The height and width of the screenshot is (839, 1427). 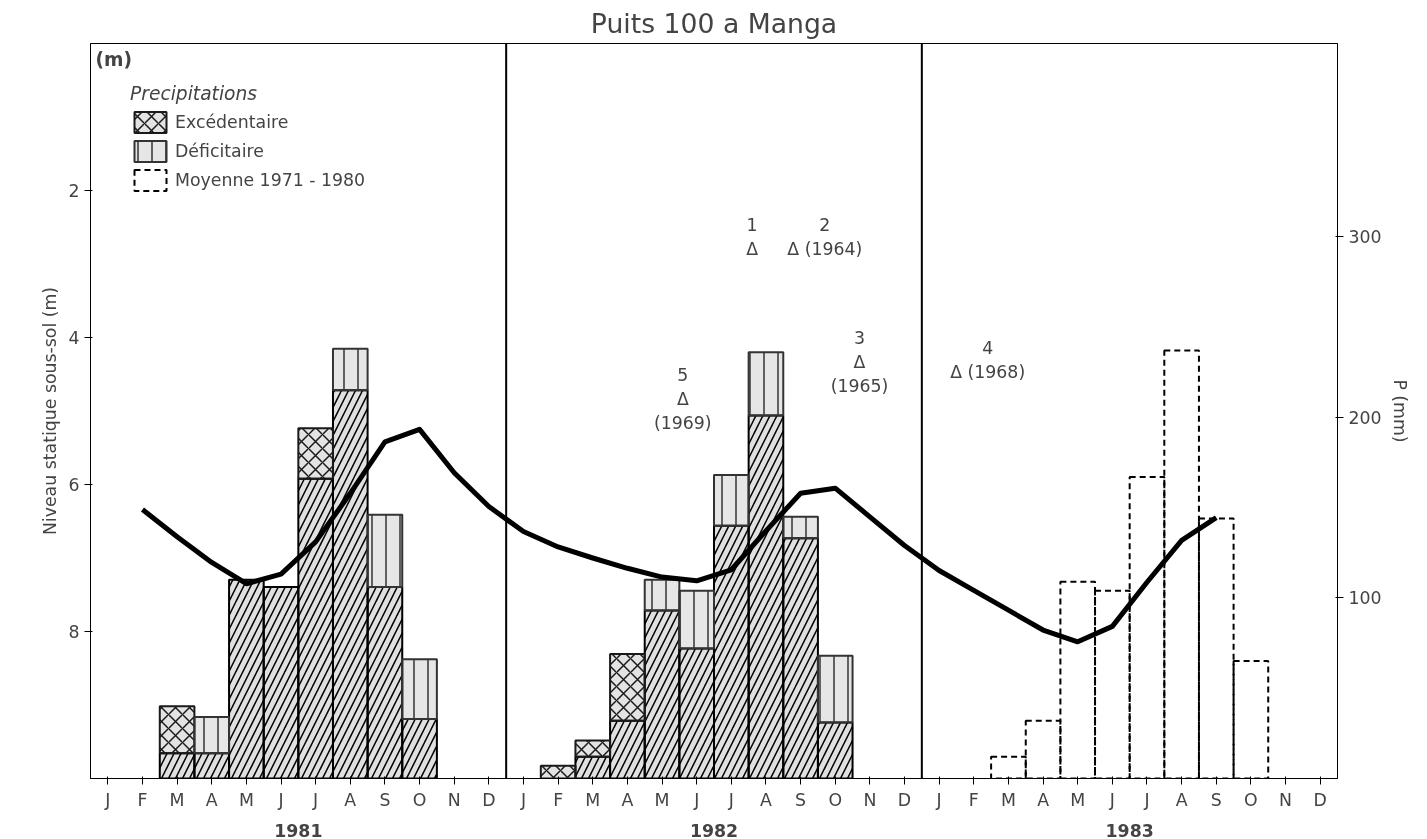 What do you see at coordinates (74, 632) in the screenshot?
I see `y-tick-label: 8` at bounding box center [74, 632].